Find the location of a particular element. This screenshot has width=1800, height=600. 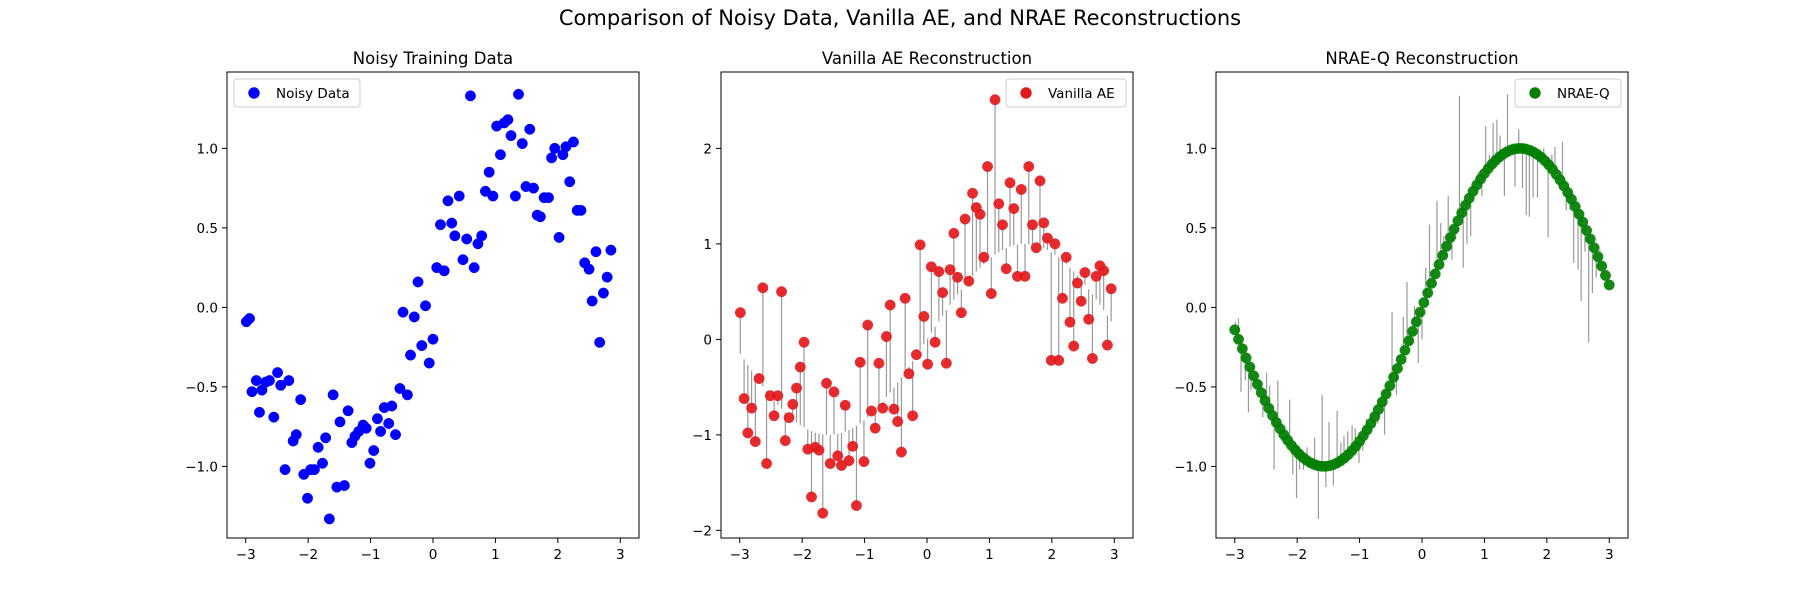

chart-title: Noisy Training Data is located at coordinates (433, 58).